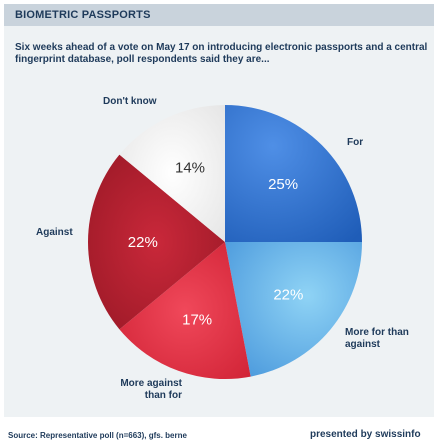  What do you see at coordinates (151, 389) in the screenshot?
I see `label-more-against: More against than for` at bounding box center [151, 389].